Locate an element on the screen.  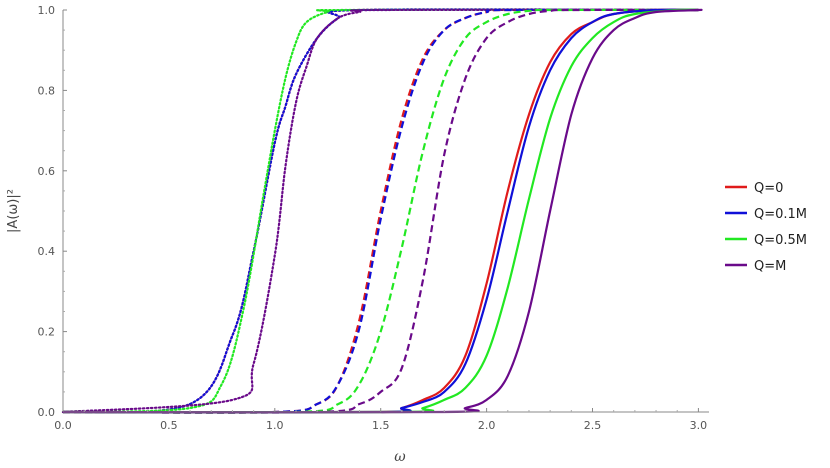
x-tick-label: 0.0 is located at coordinates (63, 425).